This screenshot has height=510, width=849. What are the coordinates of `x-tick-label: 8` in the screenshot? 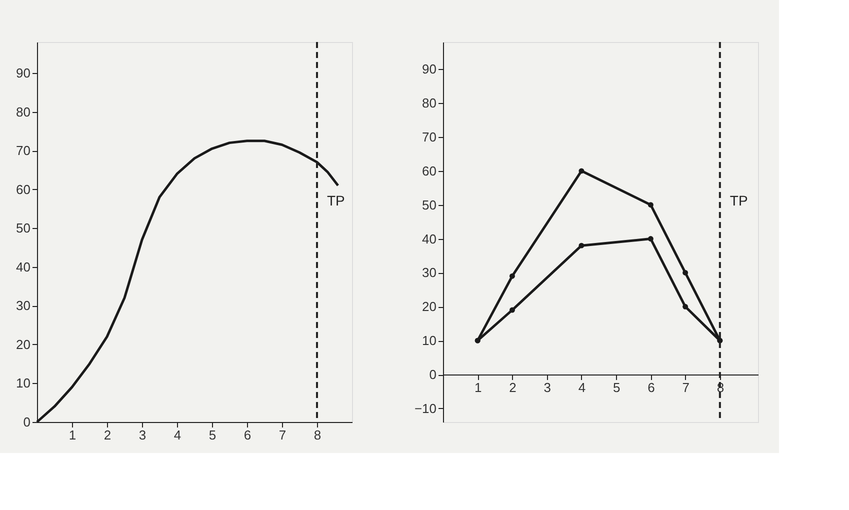 It's located at (318, 435).